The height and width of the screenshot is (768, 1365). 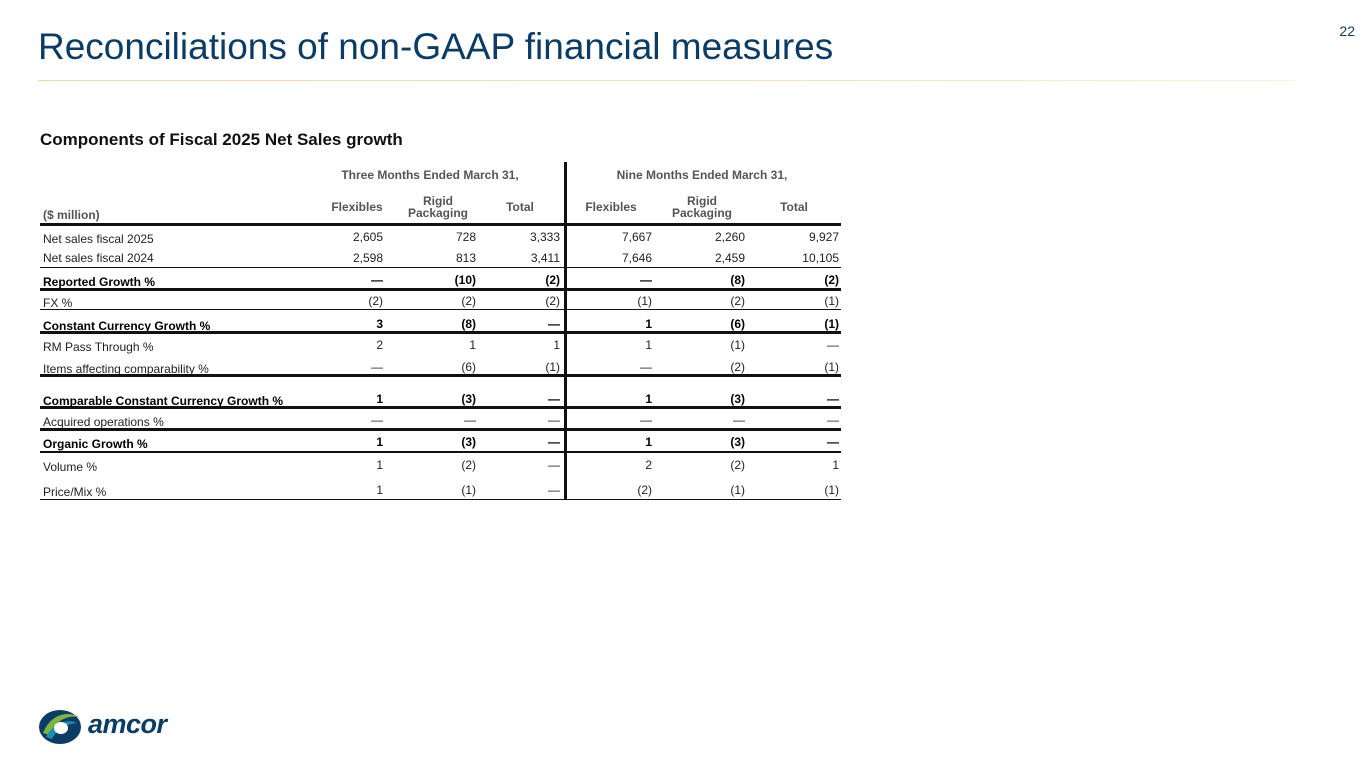 What do you see at coordinates (126, 369) in the screenshot?
I see `row-label: Items affecting comparability %` at bounding box center [126, 369].